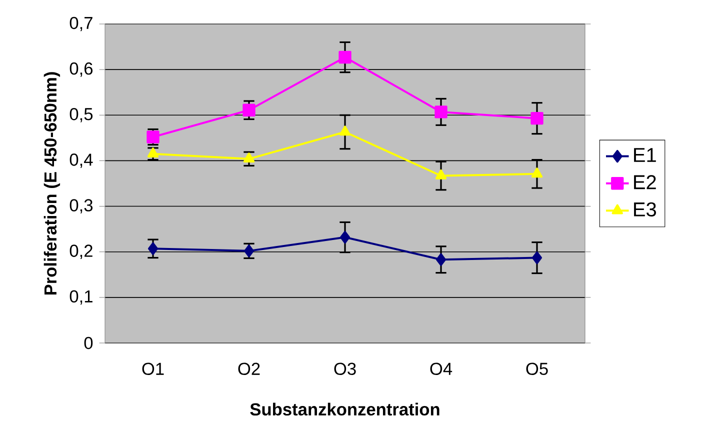 The height and width of the screenshot is (441, 705). What do you see at coordinates (645, 209) in the screenshot?
I see `legend-label: E3` at bounding box center [645, 209].